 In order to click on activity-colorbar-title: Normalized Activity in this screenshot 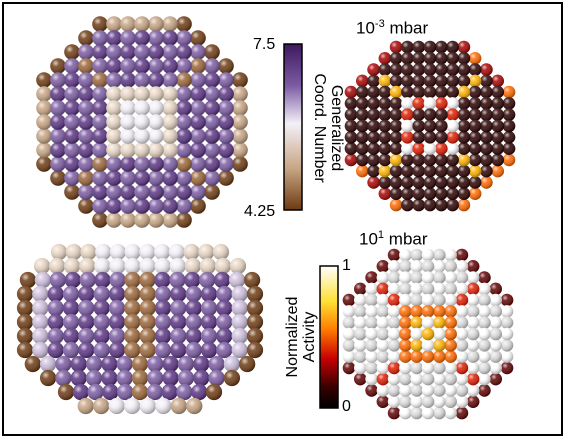, I will do `click(302, 337)`.